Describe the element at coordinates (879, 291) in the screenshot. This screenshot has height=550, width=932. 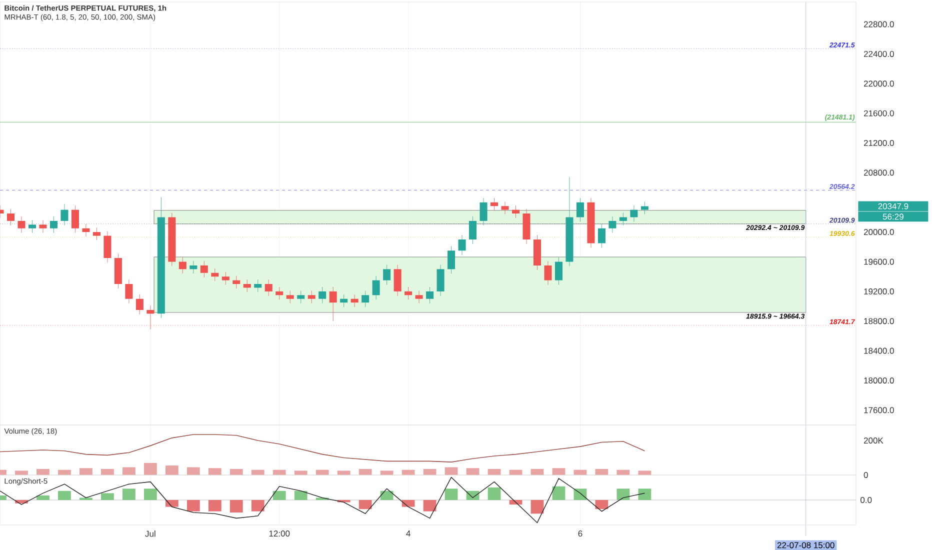
I see `y-tick-label: 19200.0` at that location.